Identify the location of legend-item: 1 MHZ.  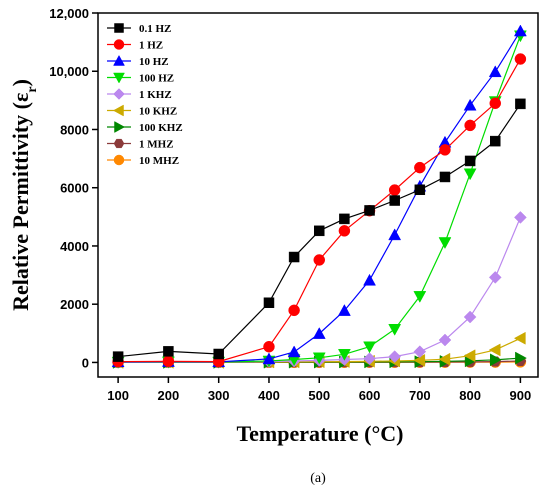
(140, 145).